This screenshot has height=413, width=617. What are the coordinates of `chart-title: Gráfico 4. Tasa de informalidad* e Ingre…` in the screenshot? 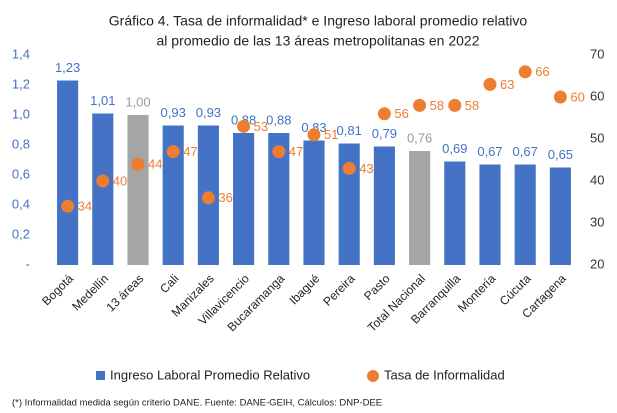 It's located at (318, 21).